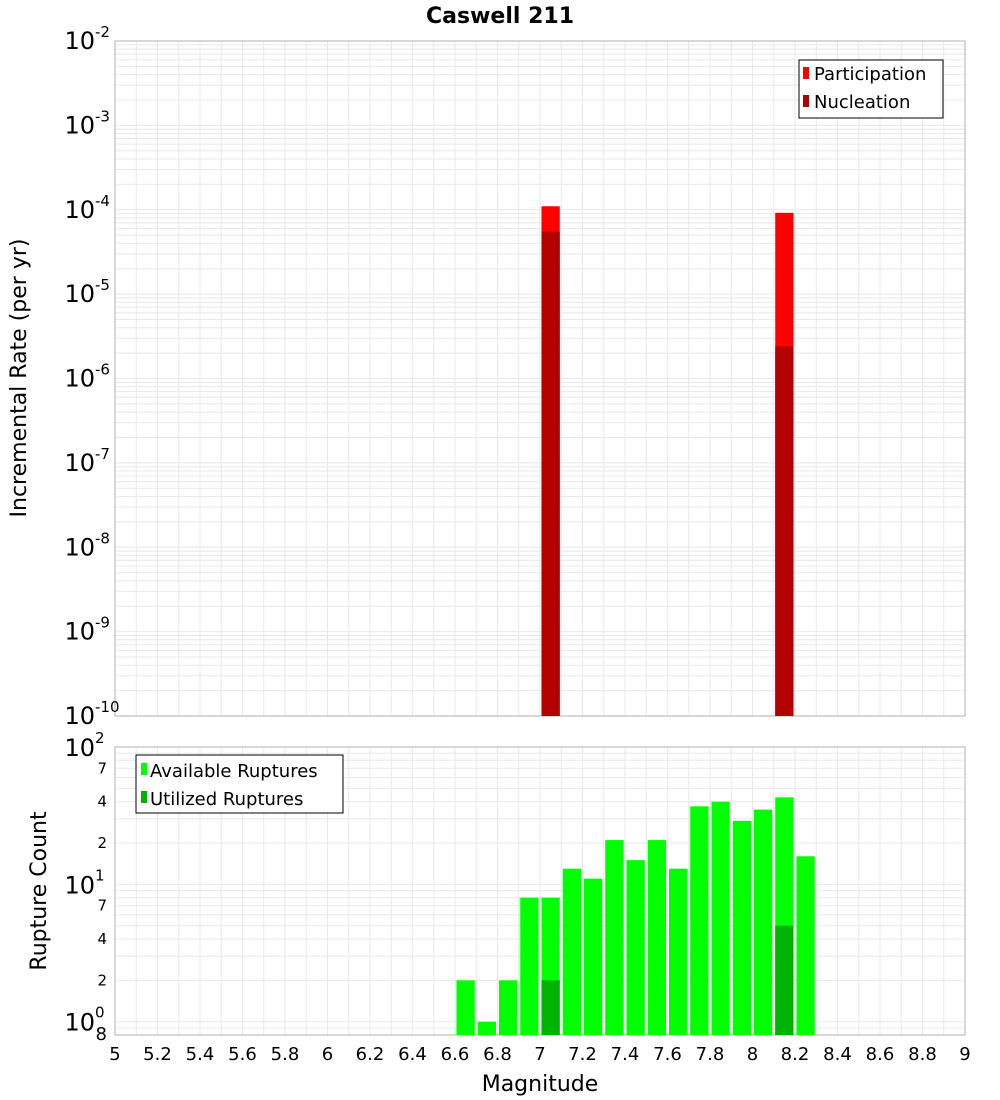  What do you see at coordinates (239, 784) in the screenshot?
I see `count-legend: Available Ruptures Utilized Ruptures` at bounding box center [239, 784].